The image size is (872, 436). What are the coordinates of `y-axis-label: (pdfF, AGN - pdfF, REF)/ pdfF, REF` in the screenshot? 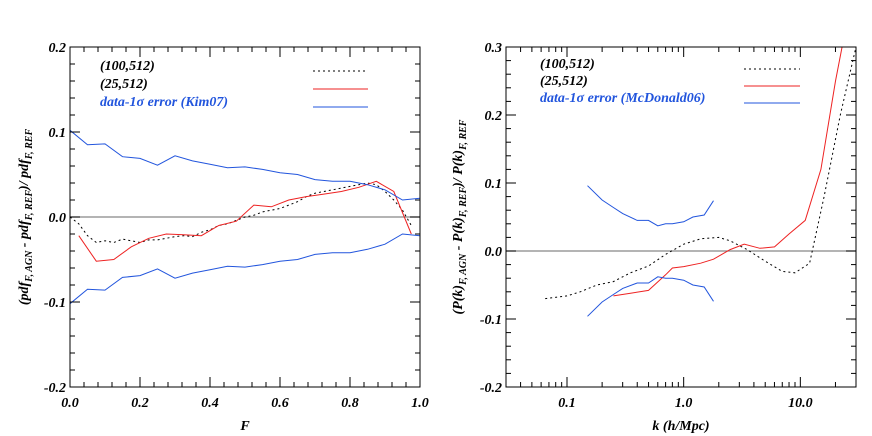 It's located at (26, 217).